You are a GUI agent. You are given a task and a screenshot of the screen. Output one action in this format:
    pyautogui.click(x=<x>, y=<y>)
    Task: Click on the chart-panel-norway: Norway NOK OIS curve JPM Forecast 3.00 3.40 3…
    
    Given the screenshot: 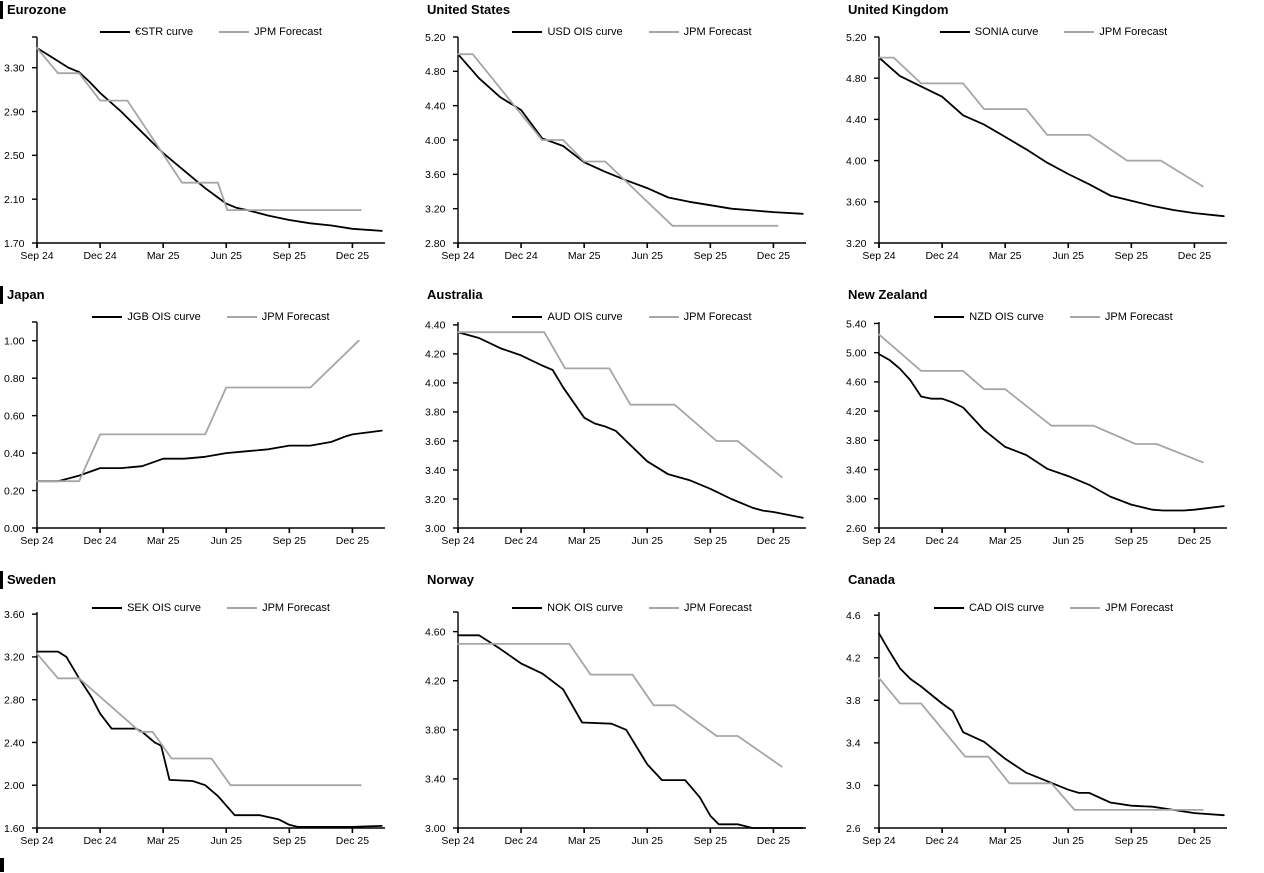 What is the action you would take?
    pyautogui.click(x=631, y=721)
    